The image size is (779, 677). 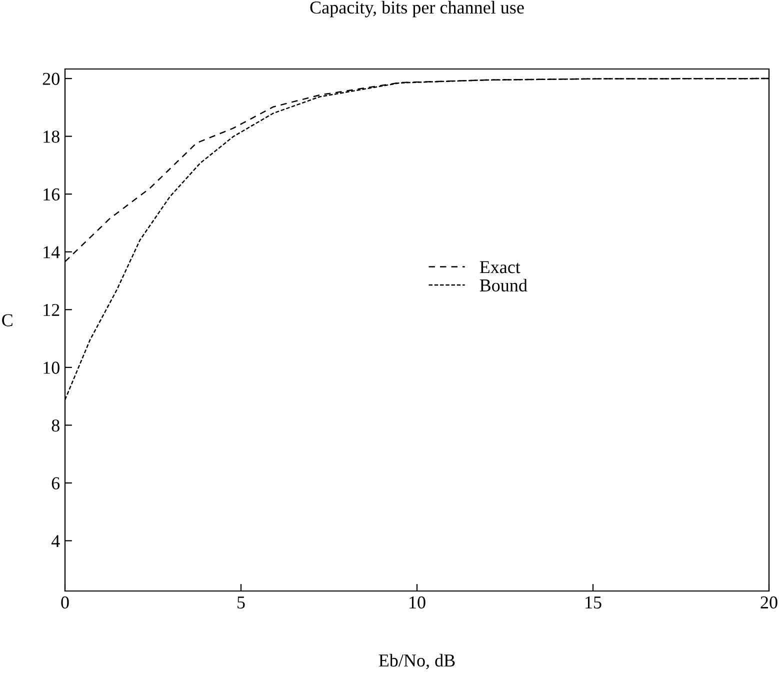 What do you see at coordinates (55, 541) in the screenshot?
I see `y-tick-label: 4` at bounding box center [55, 541].